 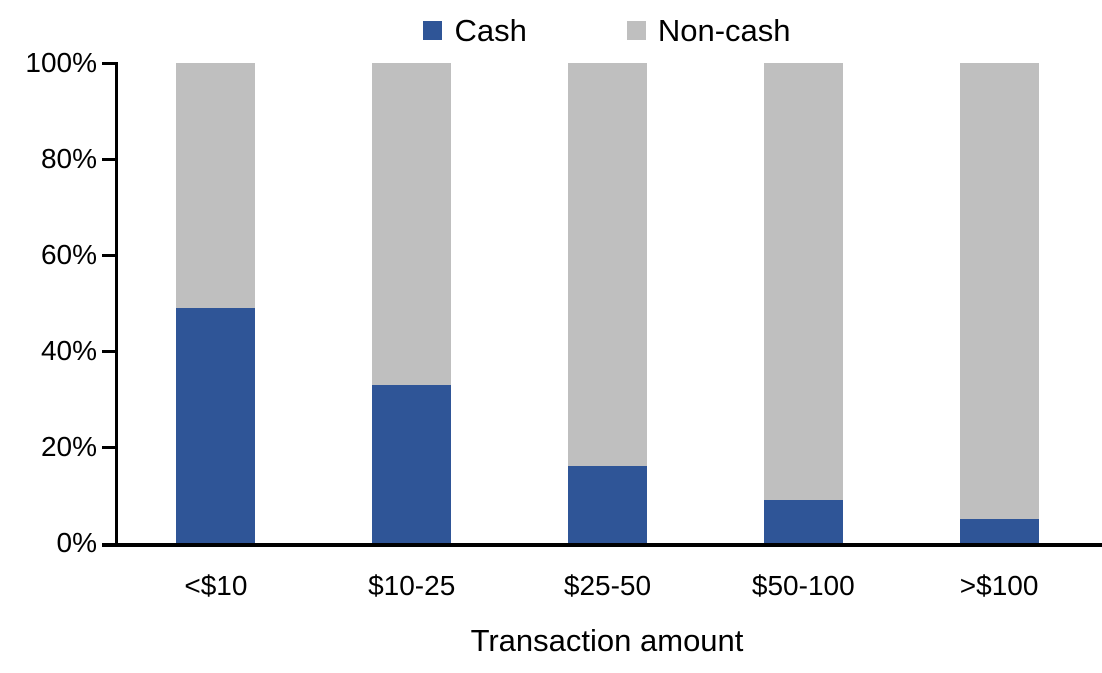 What do you see at coordinates (412, 224) in the screenshot?
I see `noncash-segment-$10-25` at bounding box center [412, 224].